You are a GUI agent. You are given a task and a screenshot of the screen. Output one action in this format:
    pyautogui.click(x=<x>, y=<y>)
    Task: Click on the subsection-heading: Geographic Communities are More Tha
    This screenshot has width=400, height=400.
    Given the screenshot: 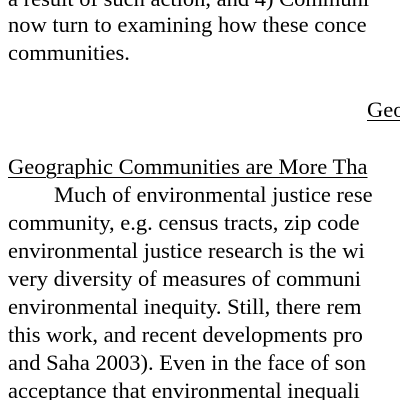 What is the action you would take?
    pyautogui.click(x=188, y=166)
    